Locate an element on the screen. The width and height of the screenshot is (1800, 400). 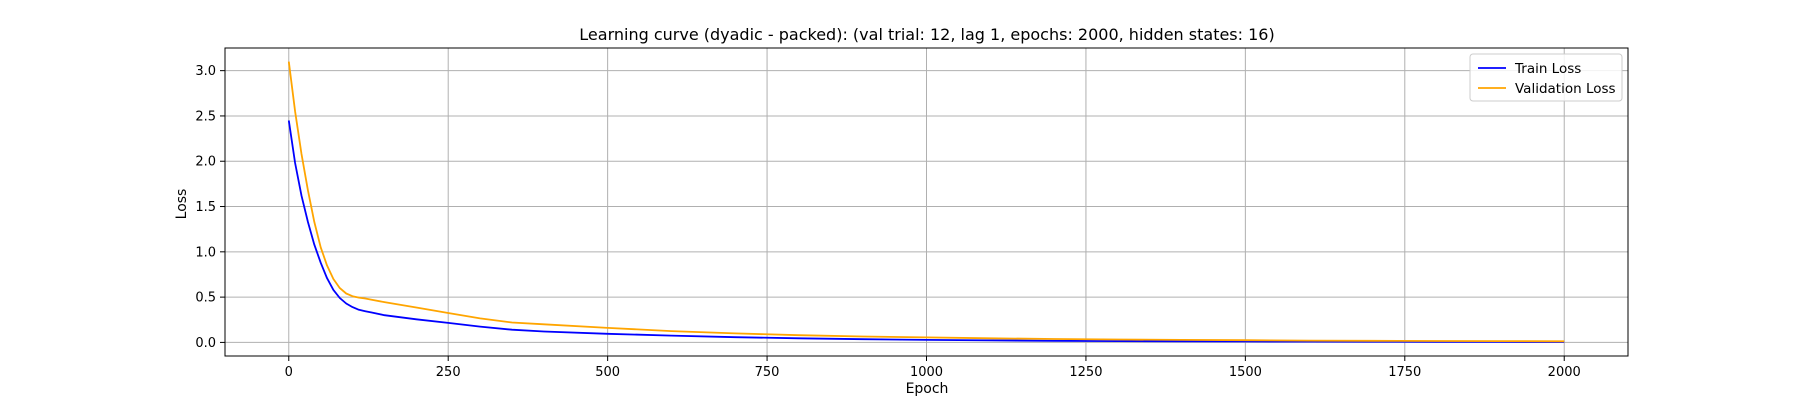
legend-label: Train Loss is located at coordinates (1547, 69).